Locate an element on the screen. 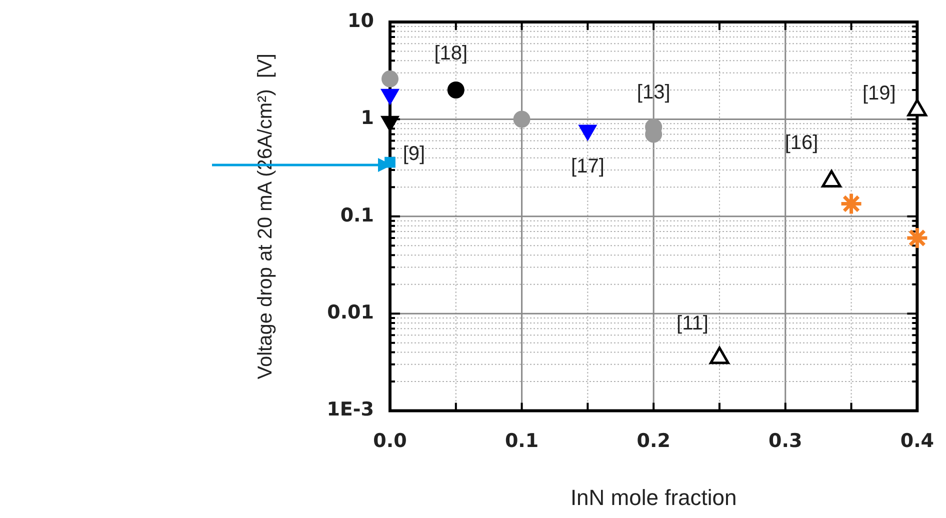 The height and width of the screenshot is (518, 946). annotation: [19] is located at coordinates (879, 93).